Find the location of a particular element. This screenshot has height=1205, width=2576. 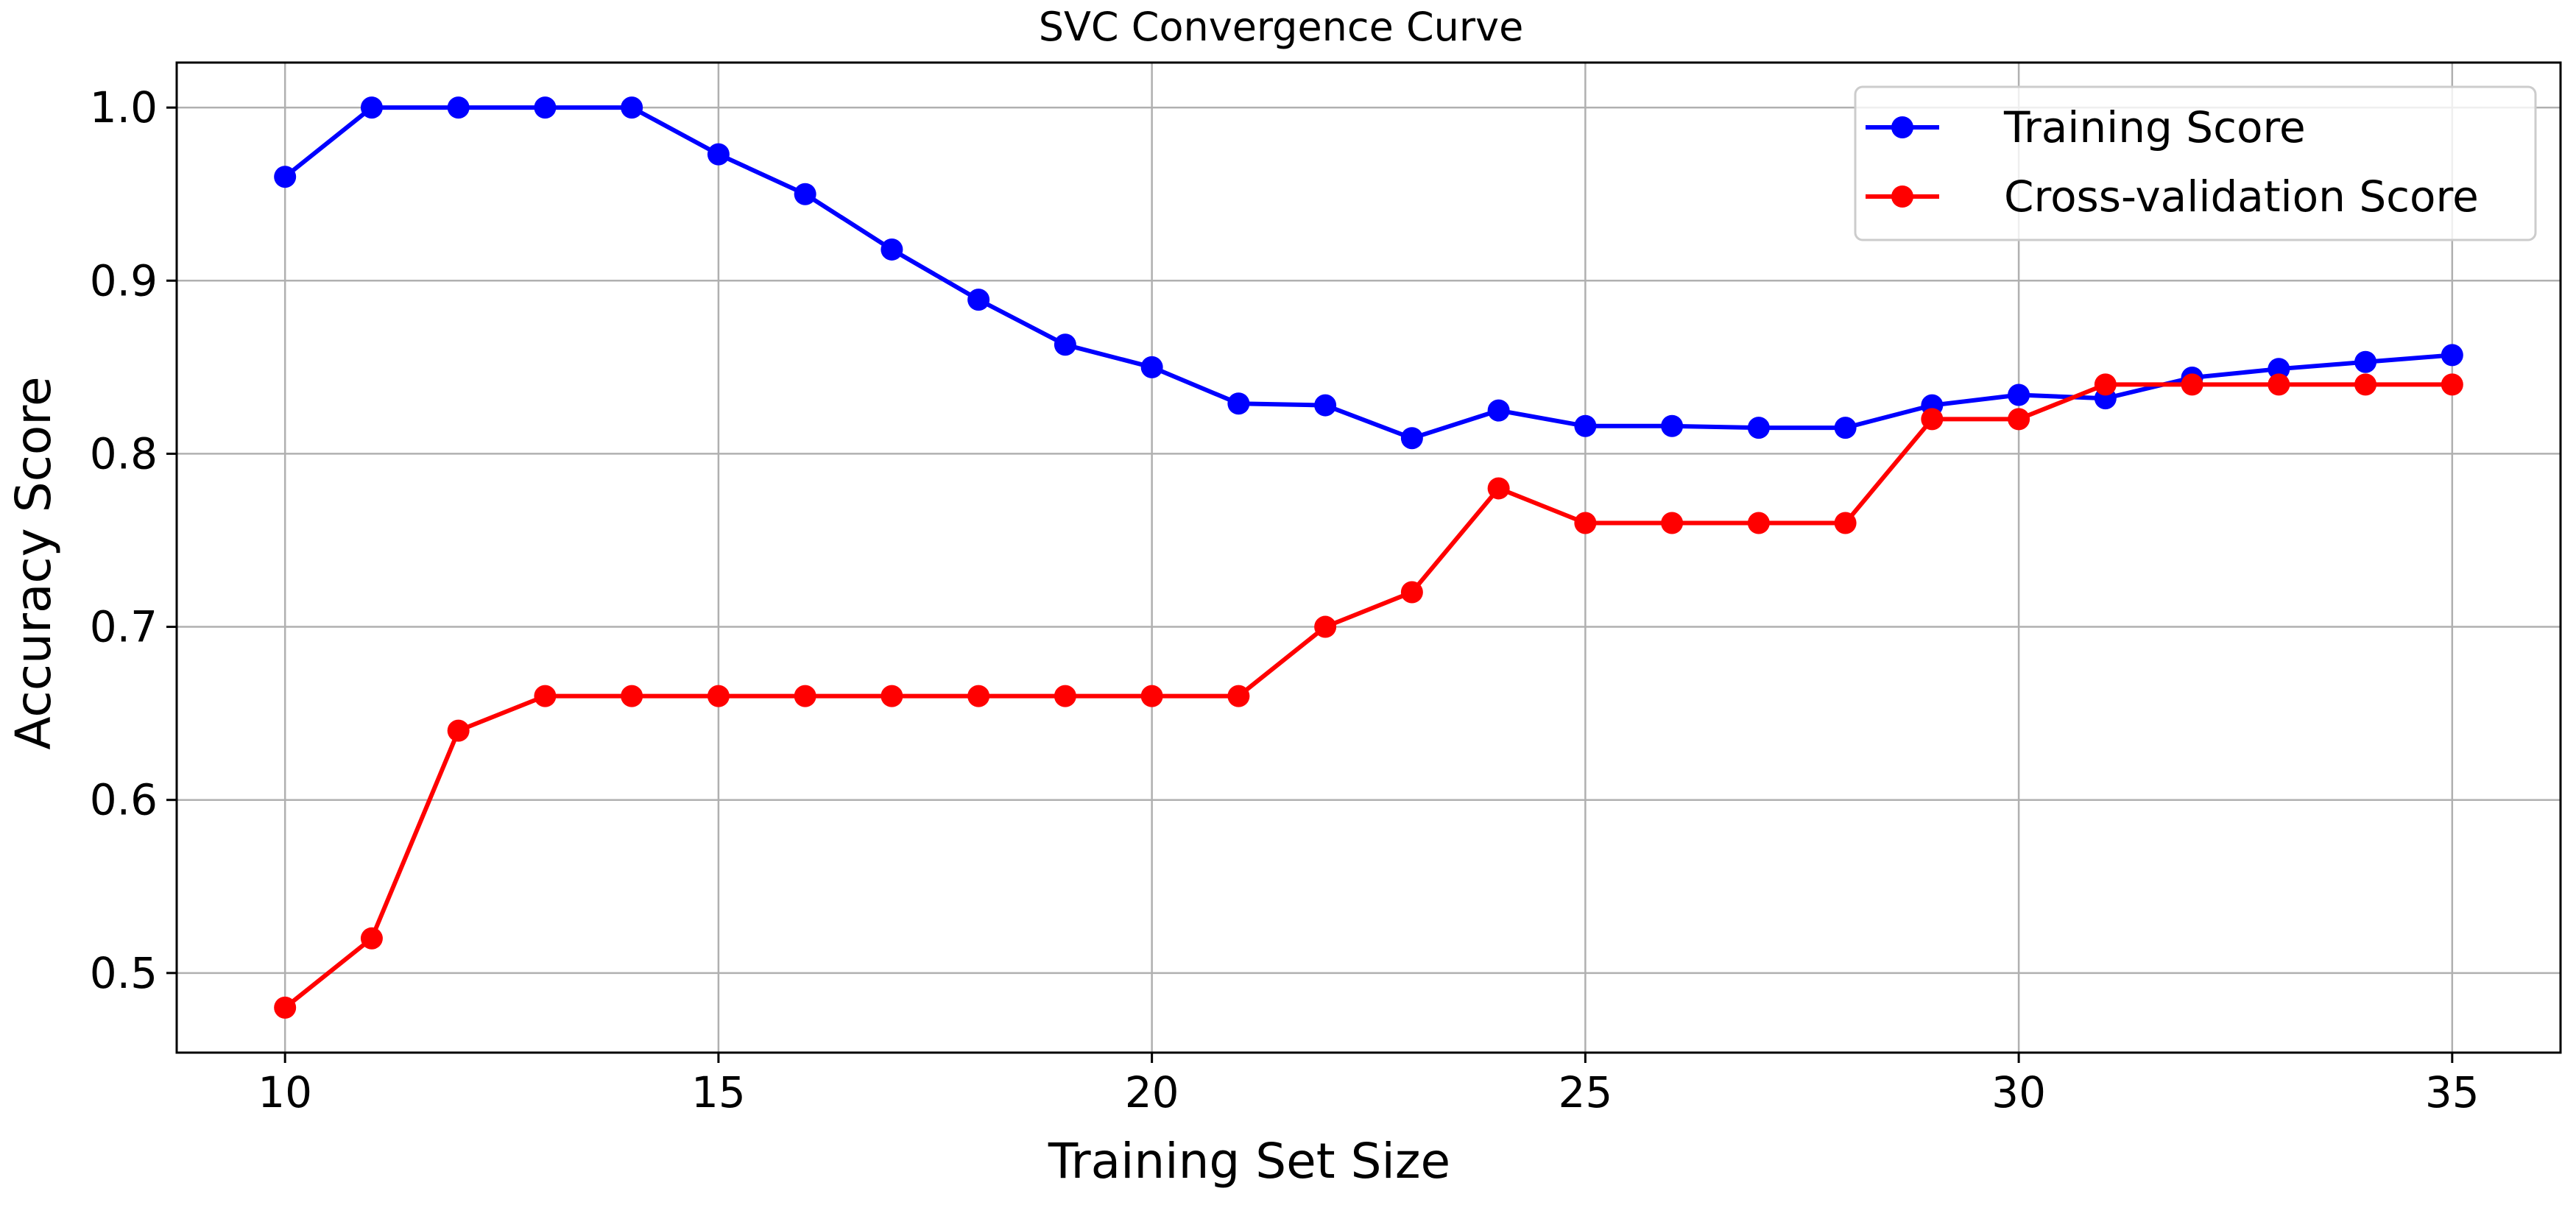

x-tick-label: 25 is located at coordinates (1585, 1092).